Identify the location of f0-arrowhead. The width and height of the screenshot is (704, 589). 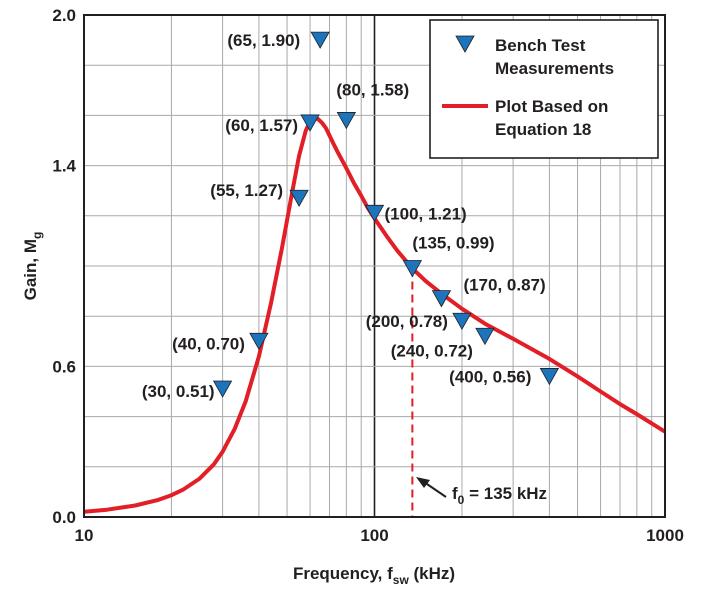
(423, 482).